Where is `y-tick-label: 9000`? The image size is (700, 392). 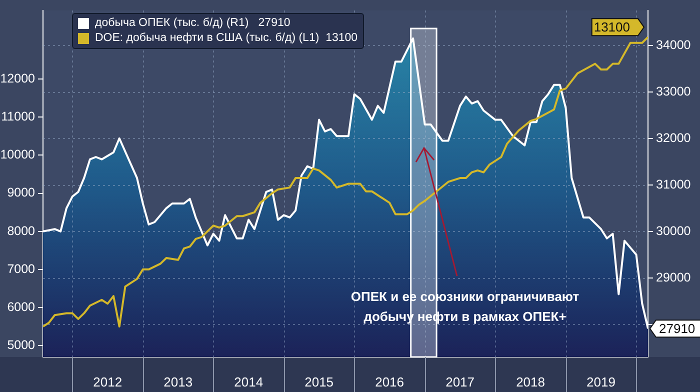
y-tick-label: 9000 is located at coordinates (21, 193).